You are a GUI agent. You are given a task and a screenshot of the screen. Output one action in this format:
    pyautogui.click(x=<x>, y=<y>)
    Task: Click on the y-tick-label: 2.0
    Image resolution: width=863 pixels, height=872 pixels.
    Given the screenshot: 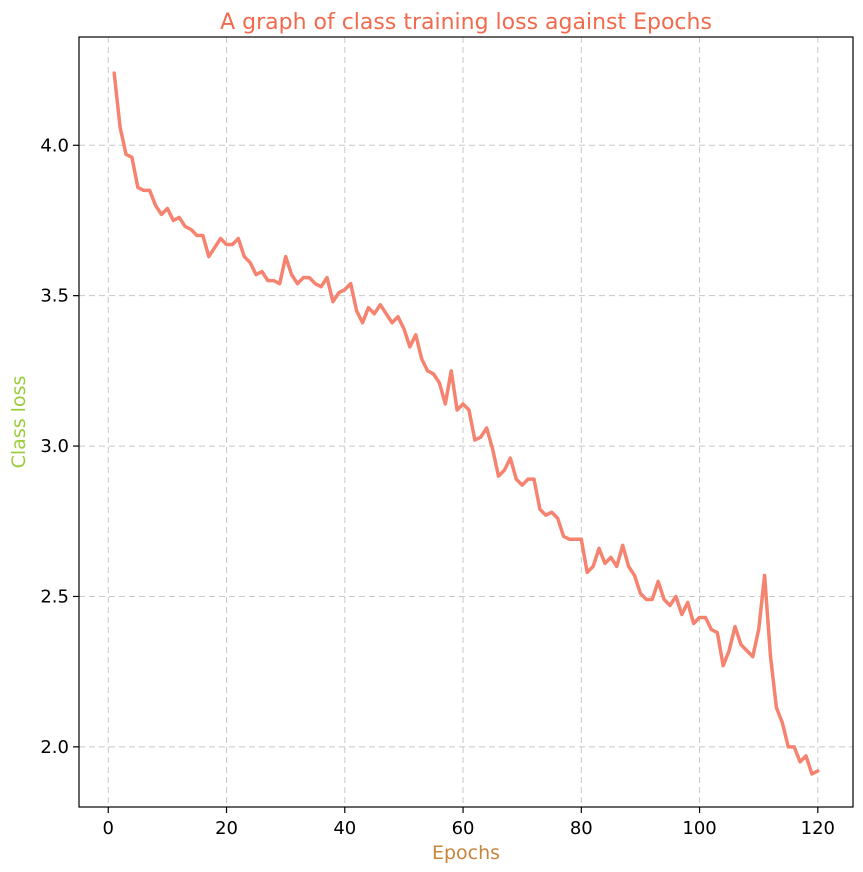 What is the action you would take?
    pyautogui.click(x=54, y=747)
    